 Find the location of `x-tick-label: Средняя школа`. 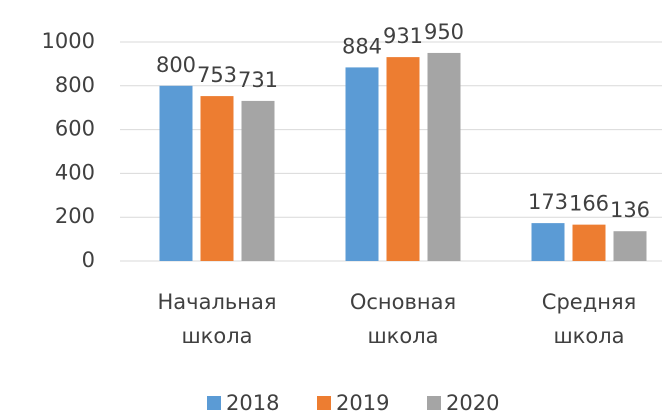

x-tick-label: Средняя школа is located at coordinates (589, 319).